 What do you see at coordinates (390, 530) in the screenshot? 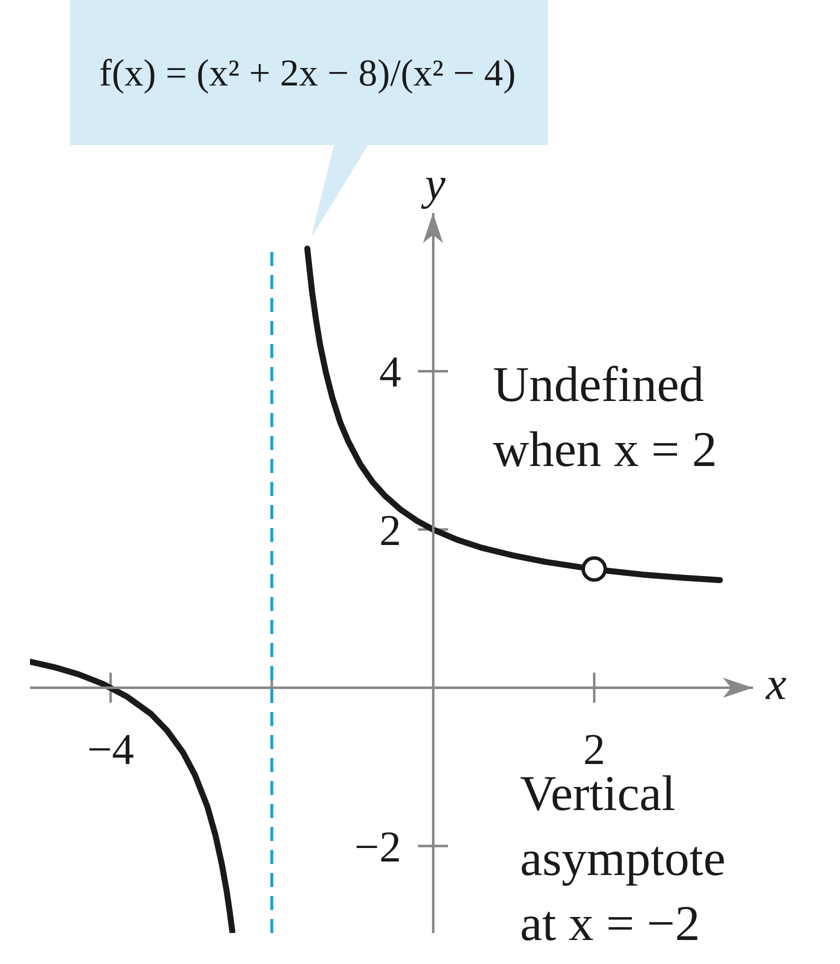
I see `y-tick-label: 2` at bounding box center [390, 530].